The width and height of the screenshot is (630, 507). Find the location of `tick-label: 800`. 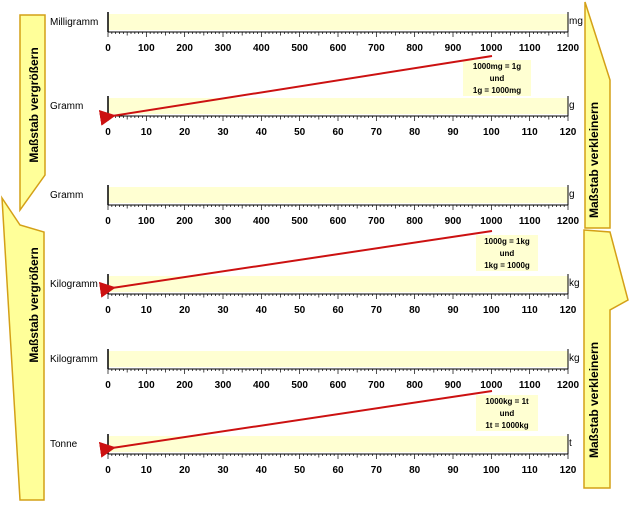

tick-label: 800 is located at coordinates (414, 221).